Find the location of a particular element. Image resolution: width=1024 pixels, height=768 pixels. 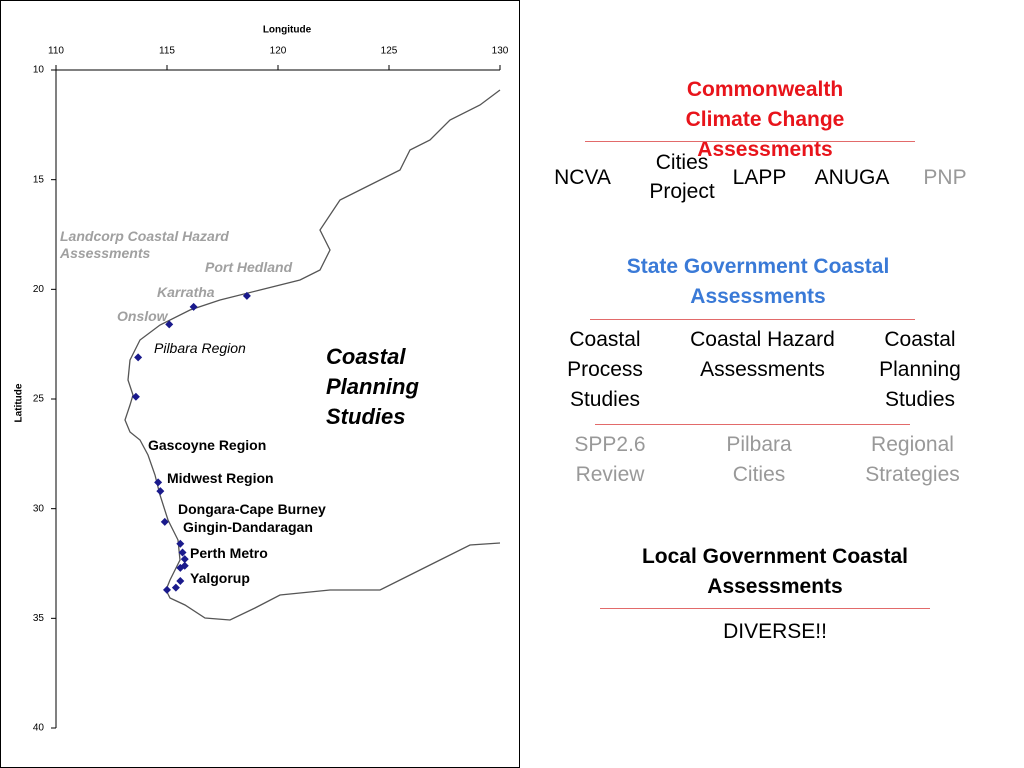

item: NCVA is located at coordinates (582, 177).